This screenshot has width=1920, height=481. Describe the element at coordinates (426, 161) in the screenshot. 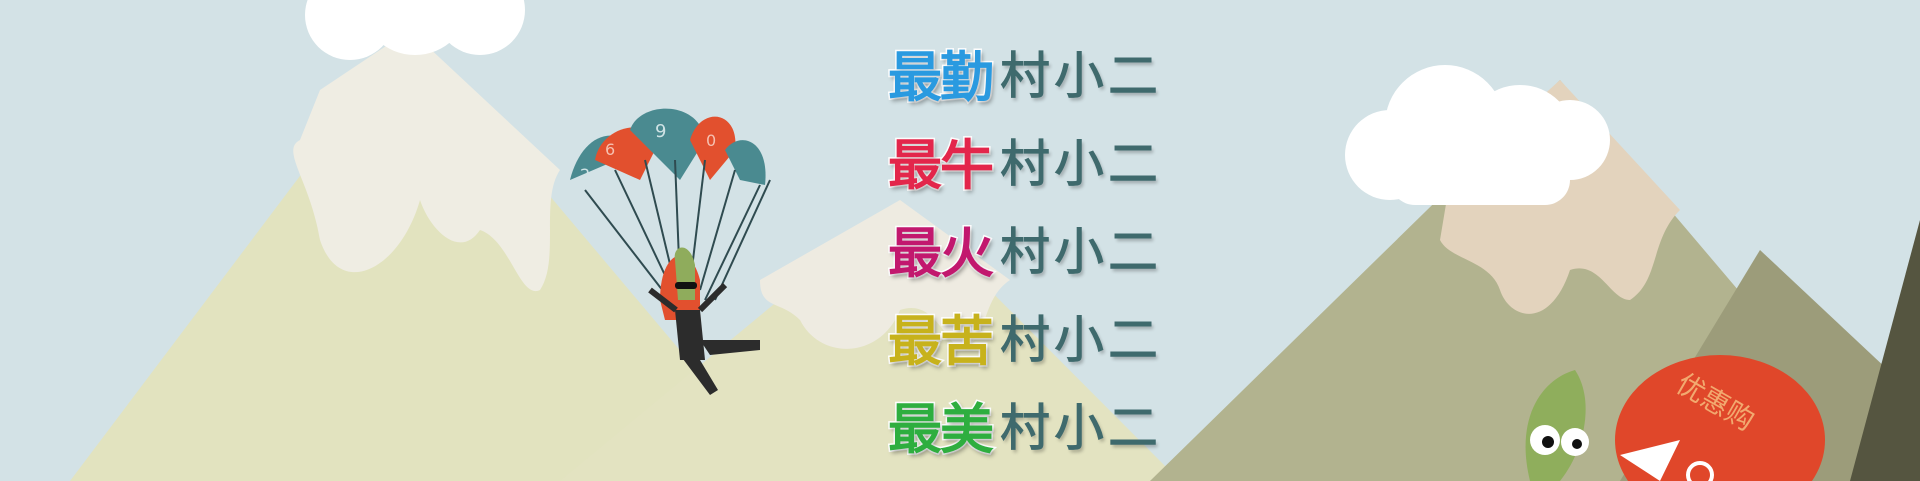

I see `left-mountain-snow` at that location.